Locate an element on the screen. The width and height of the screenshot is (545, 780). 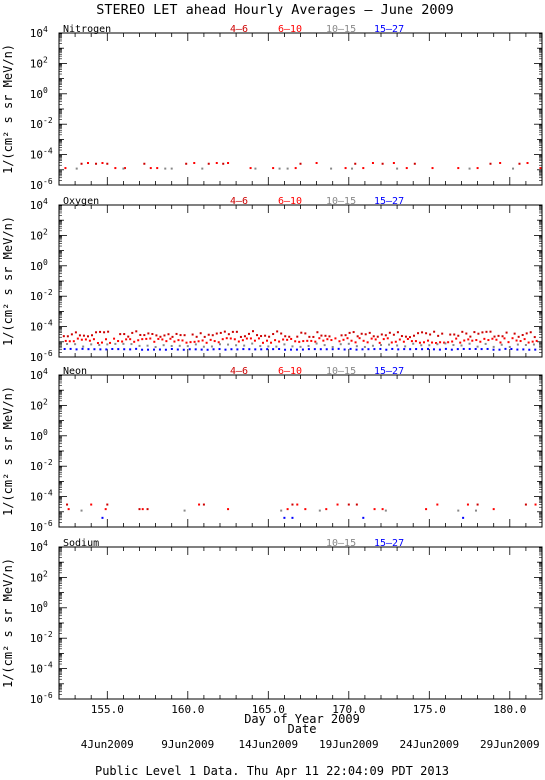
legend-4-6: 4–6 is located at coordinates (239, 29).